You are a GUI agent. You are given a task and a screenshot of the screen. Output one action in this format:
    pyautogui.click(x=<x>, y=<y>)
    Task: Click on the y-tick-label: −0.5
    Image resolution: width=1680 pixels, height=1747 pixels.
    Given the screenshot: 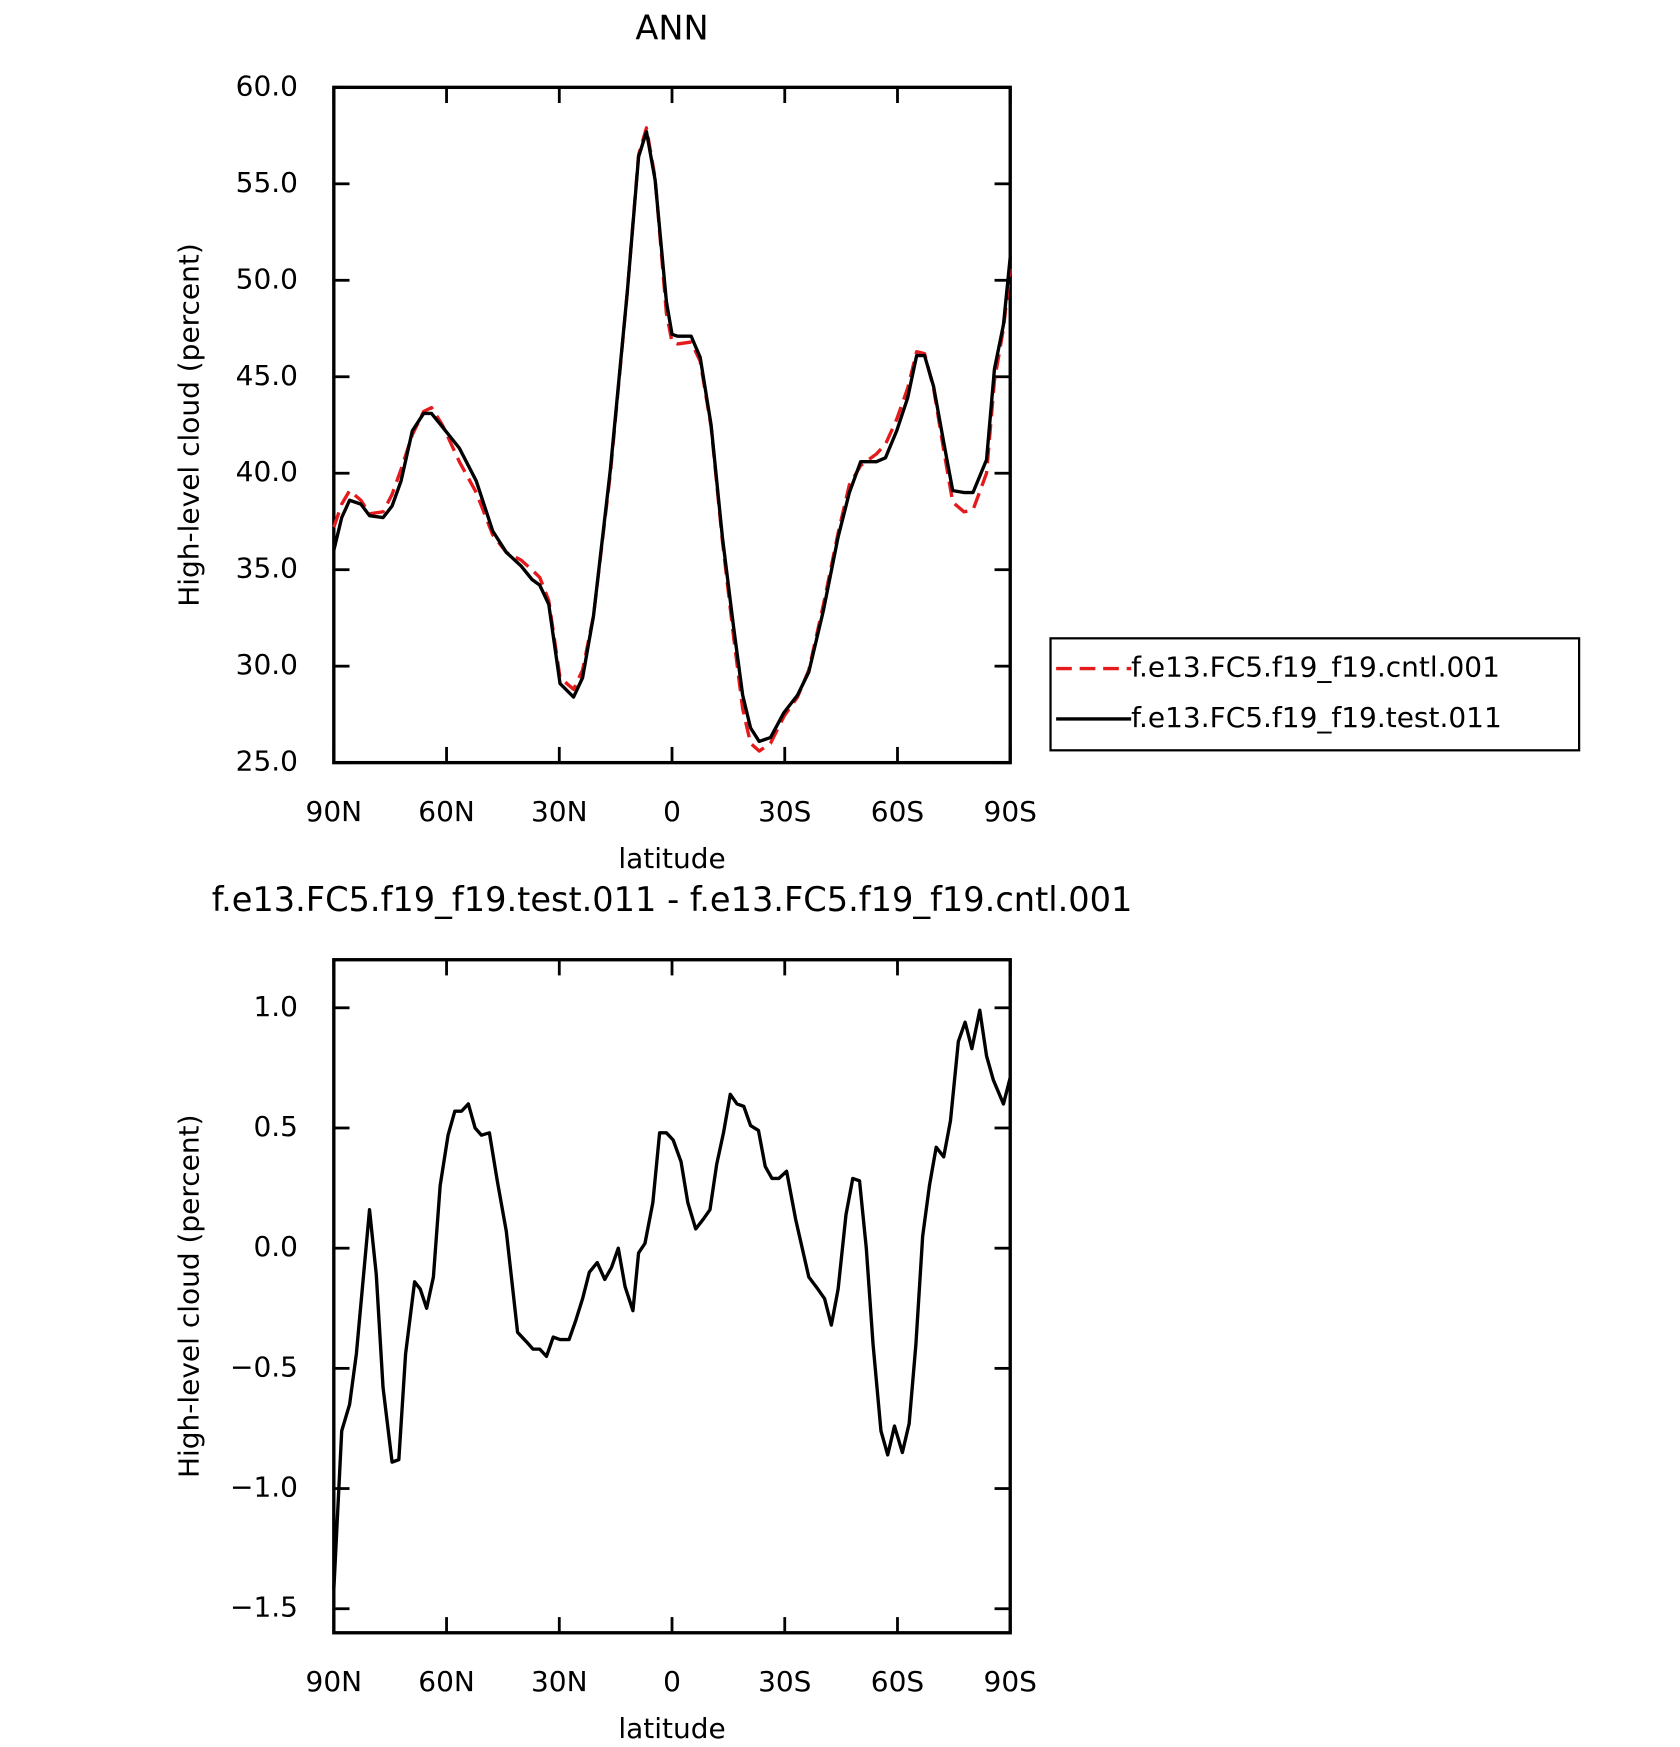 What is the action you would take?
    pyautogui.click(x=264, y=1366)
    